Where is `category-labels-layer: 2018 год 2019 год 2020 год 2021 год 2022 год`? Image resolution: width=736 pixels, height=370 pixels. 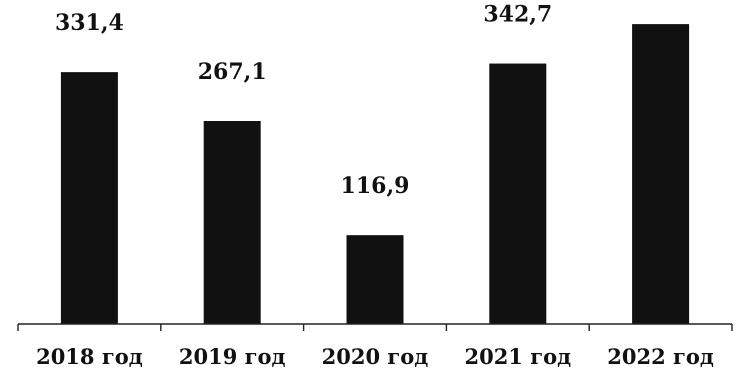 category-labels-layer: 2018 год 2019 год 2020 год 2021 год 2022 год is located at coordinates (375, 356).